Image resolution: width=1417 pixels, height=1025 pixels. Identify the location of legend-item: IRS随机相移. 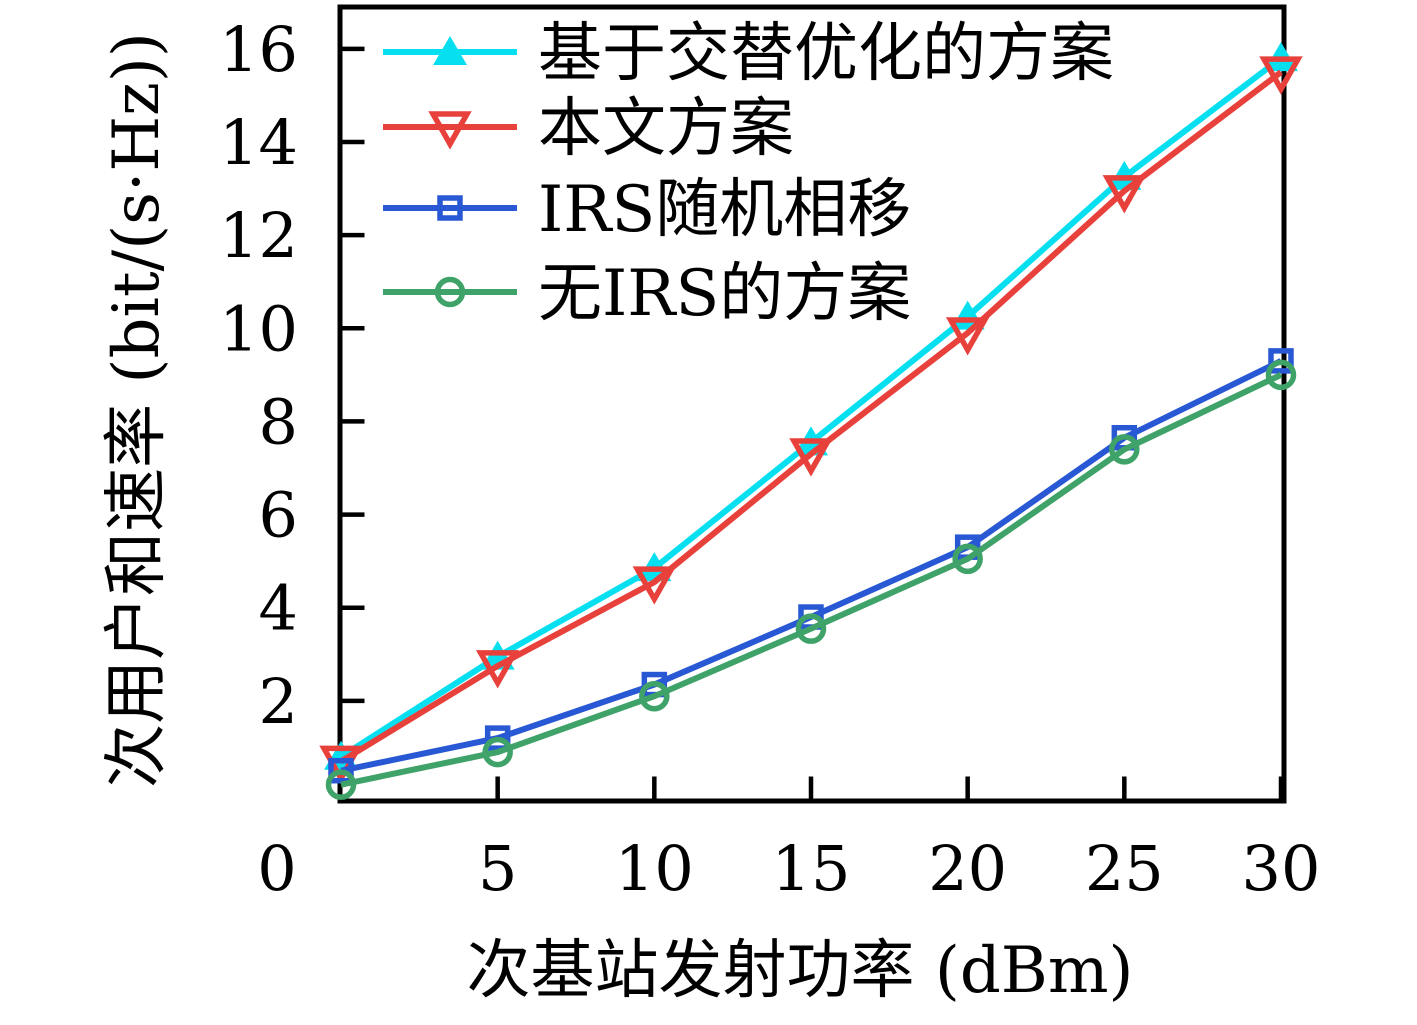
(647, 210).